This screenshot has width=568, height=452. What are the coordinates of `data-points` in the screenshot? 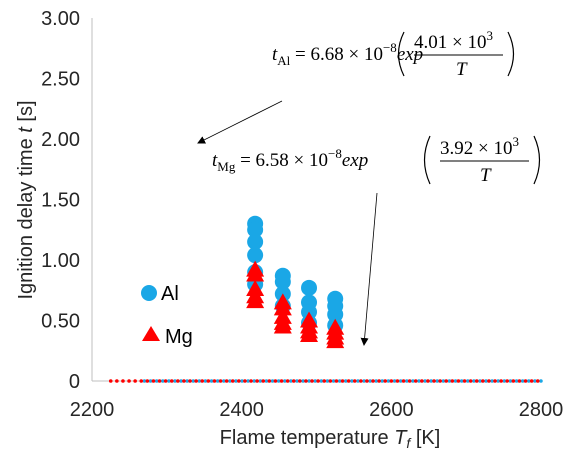 It's located at (295, 282).